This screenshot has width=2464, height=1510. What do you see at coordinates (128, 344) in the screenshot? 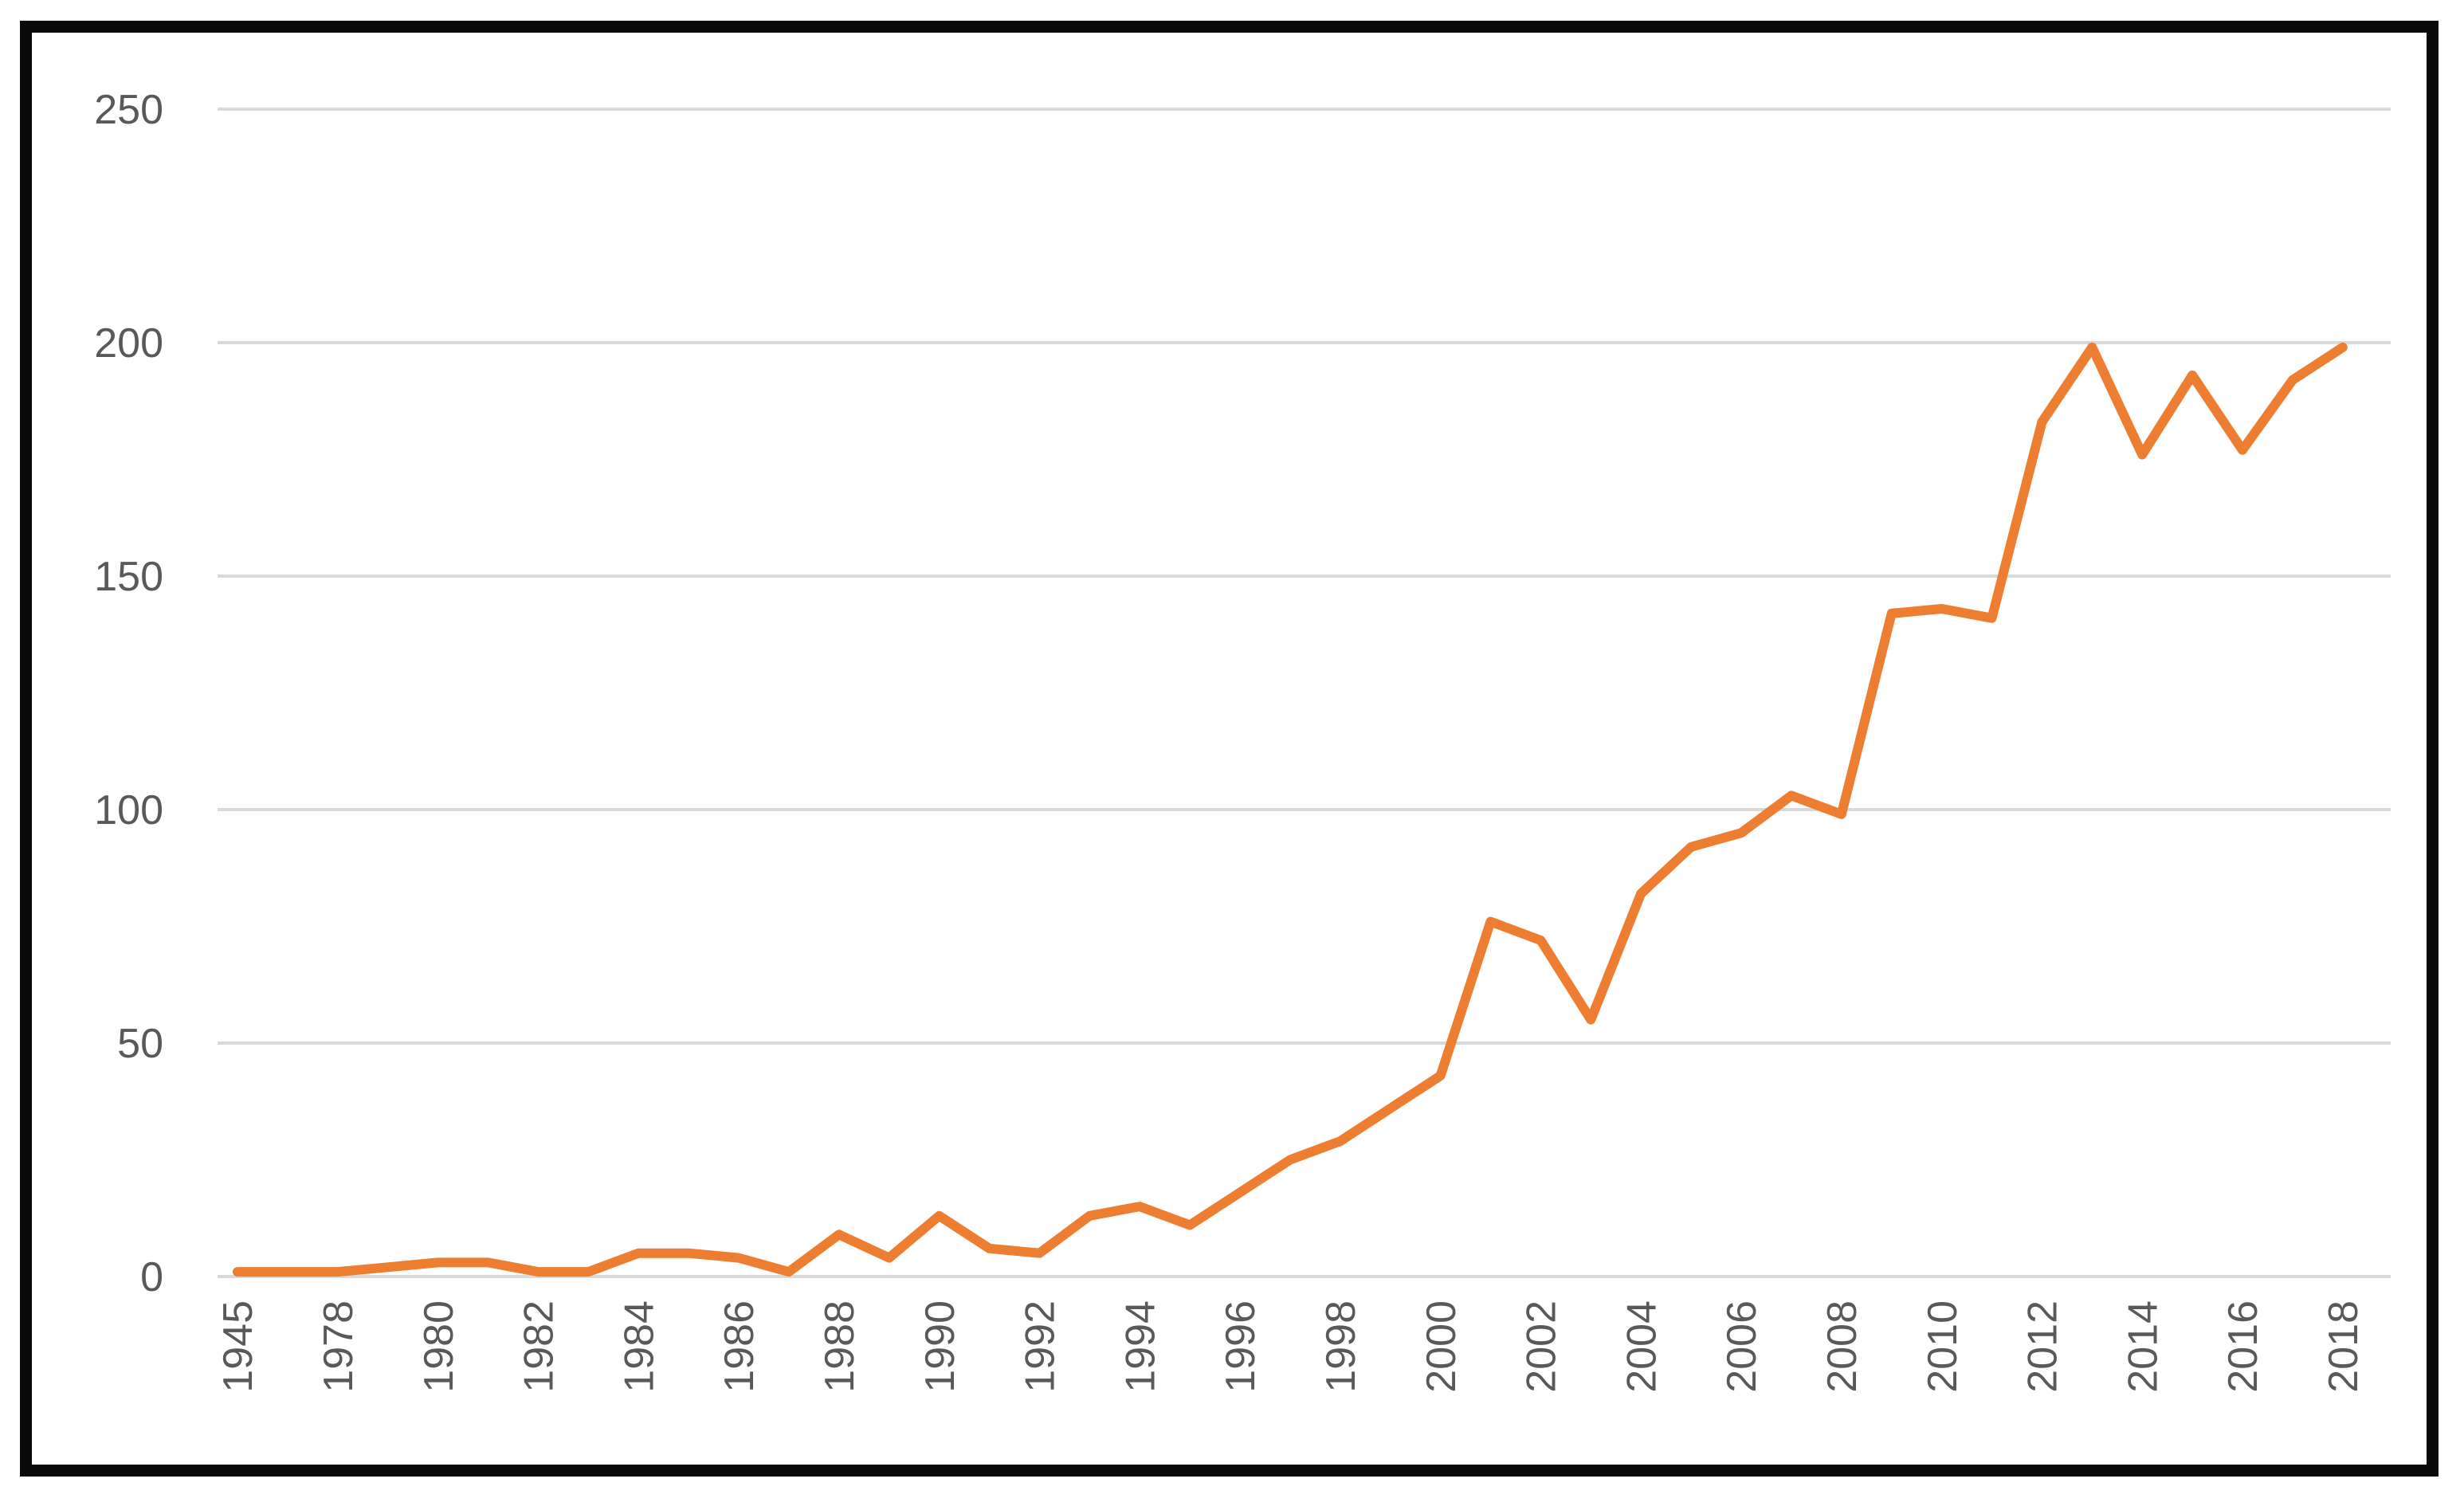
I see `y-tick-label: 200` at bounding box center [128, 344].